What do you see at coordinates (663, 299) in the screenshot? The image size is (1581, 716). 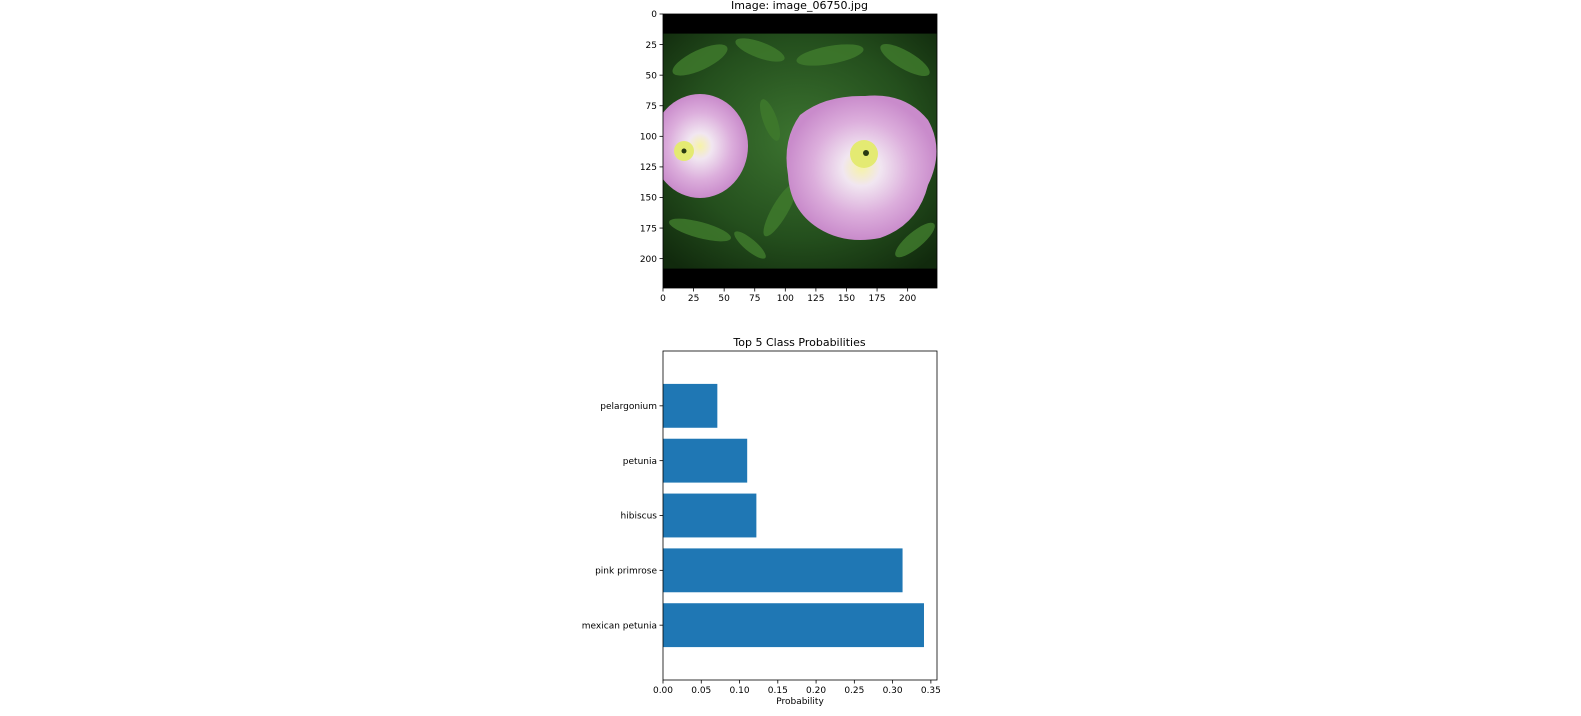 I see `image-x-tick-label: 0` at bounding box center [663, 299].